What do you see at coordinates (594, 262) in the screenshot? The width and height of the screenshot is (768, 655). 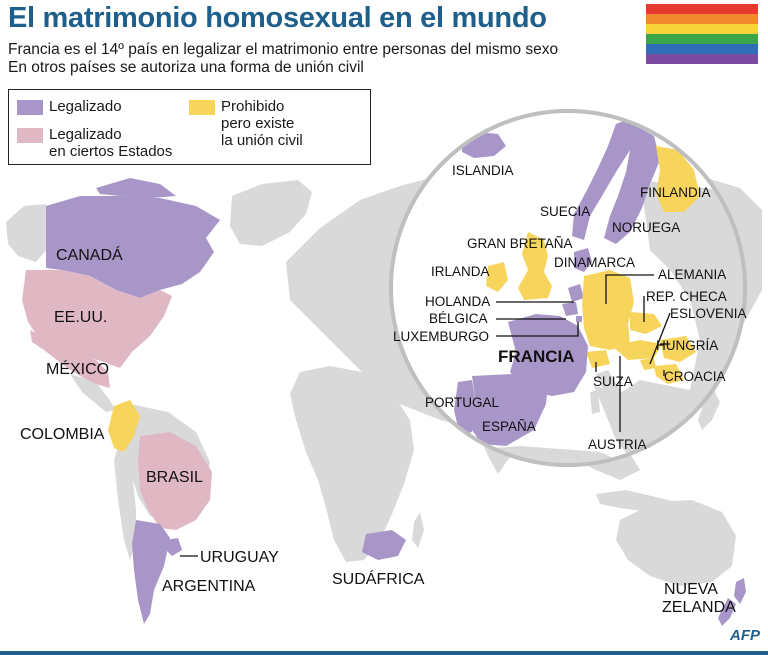 I see `label-denmark: DINAMARCA` at bounding box center [594, 262].